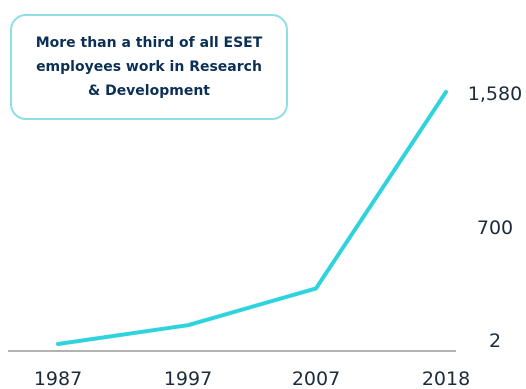  What do you see at coordinates (316, 378) in the screenshot?
I see `x-tick-label: 2007` at bounding box center [316, 378].